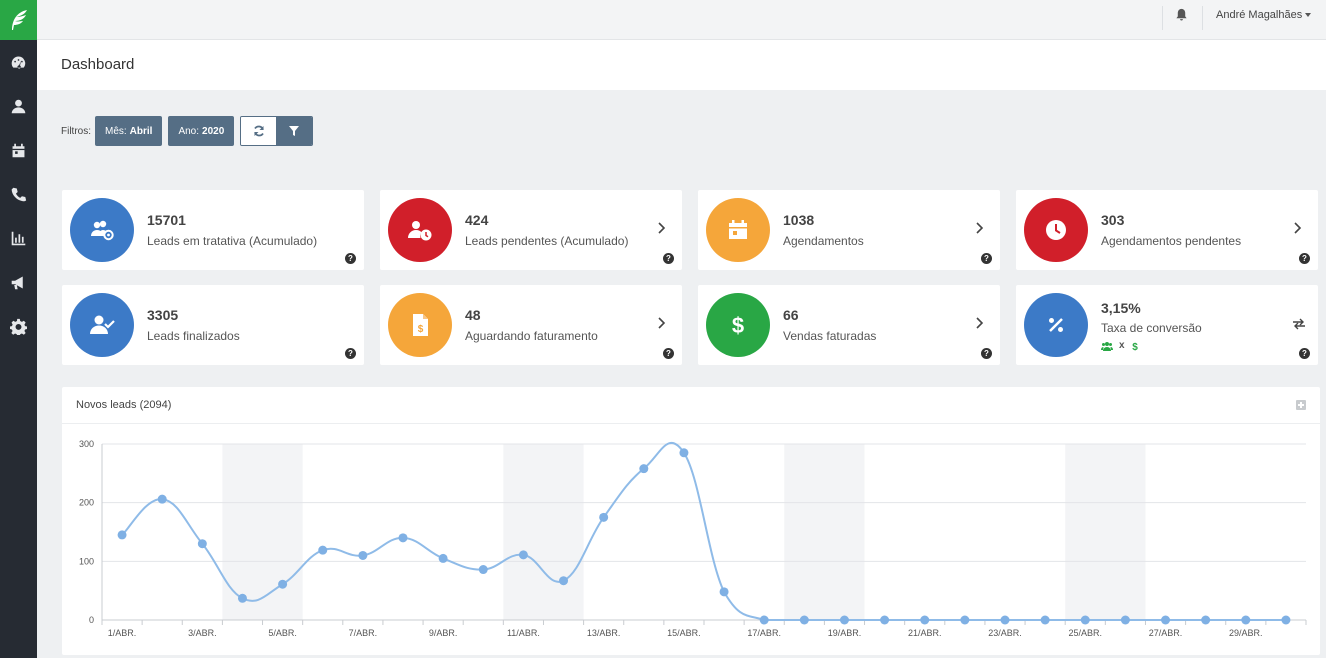 The height and width of the screenshot is (658, 1326). Describe the element at coordinates (213, 325) in the screenshot. I see `stat-card-leads-finalizados: 3305 Leads finalizados ?` at that location.